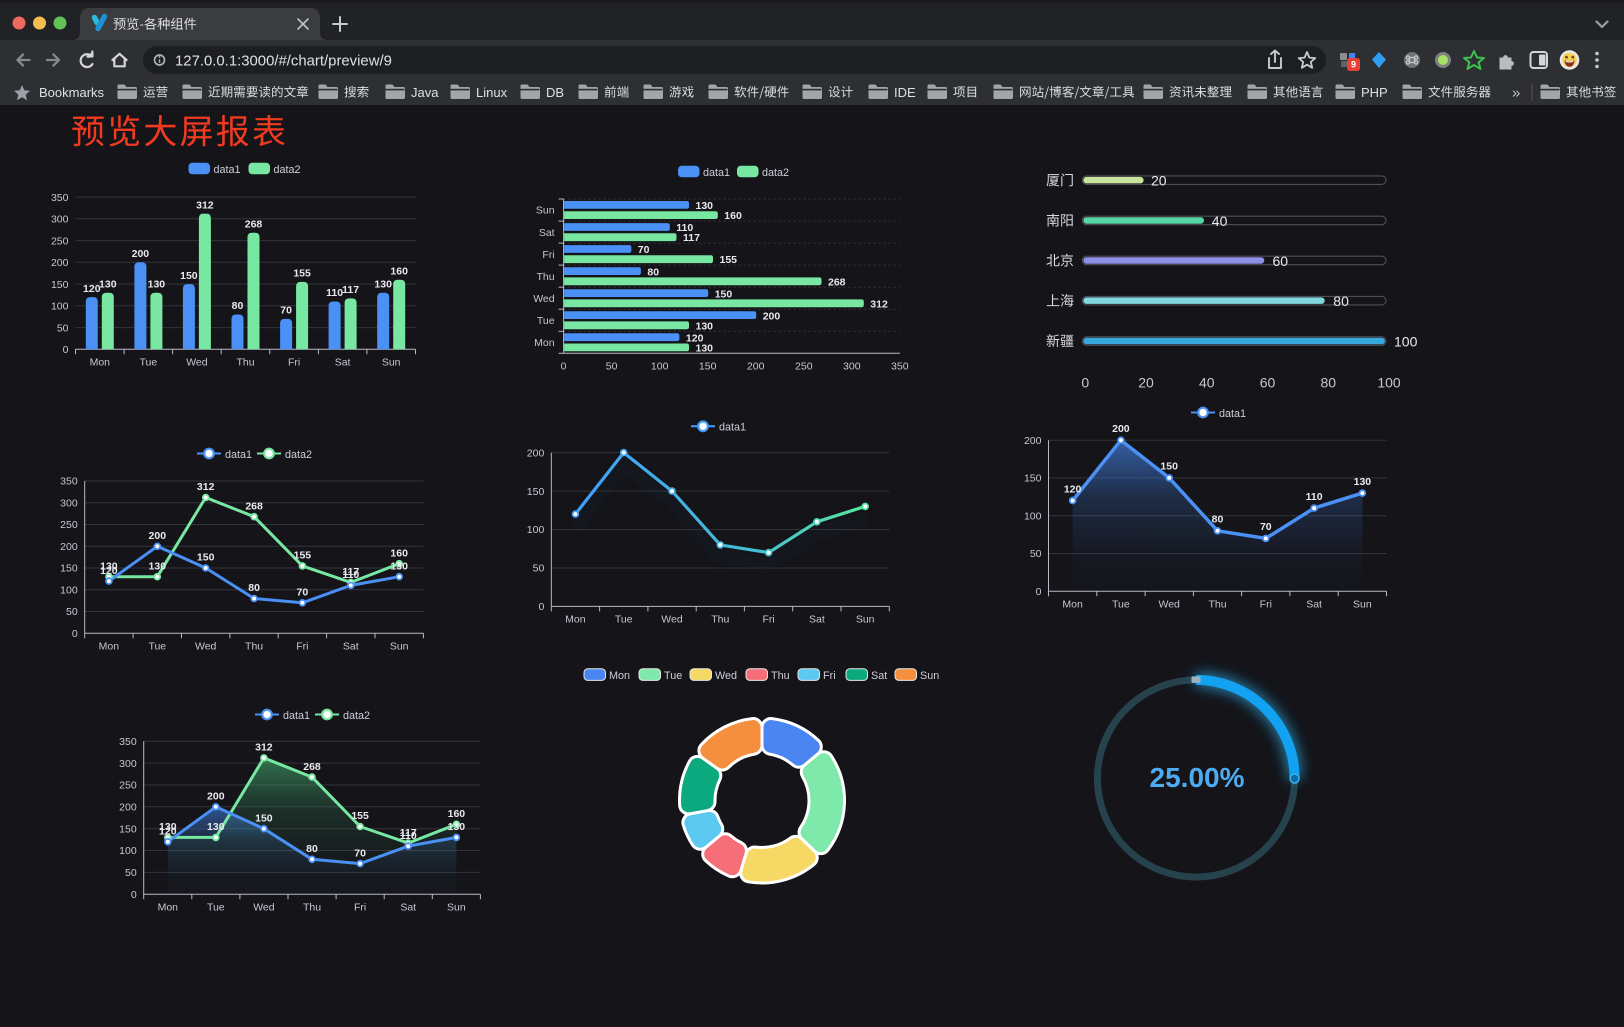  What do you see at coordinates (356, 716) in the screenshot?
I see `svg-text: data2` at bounding box center [356, 716].